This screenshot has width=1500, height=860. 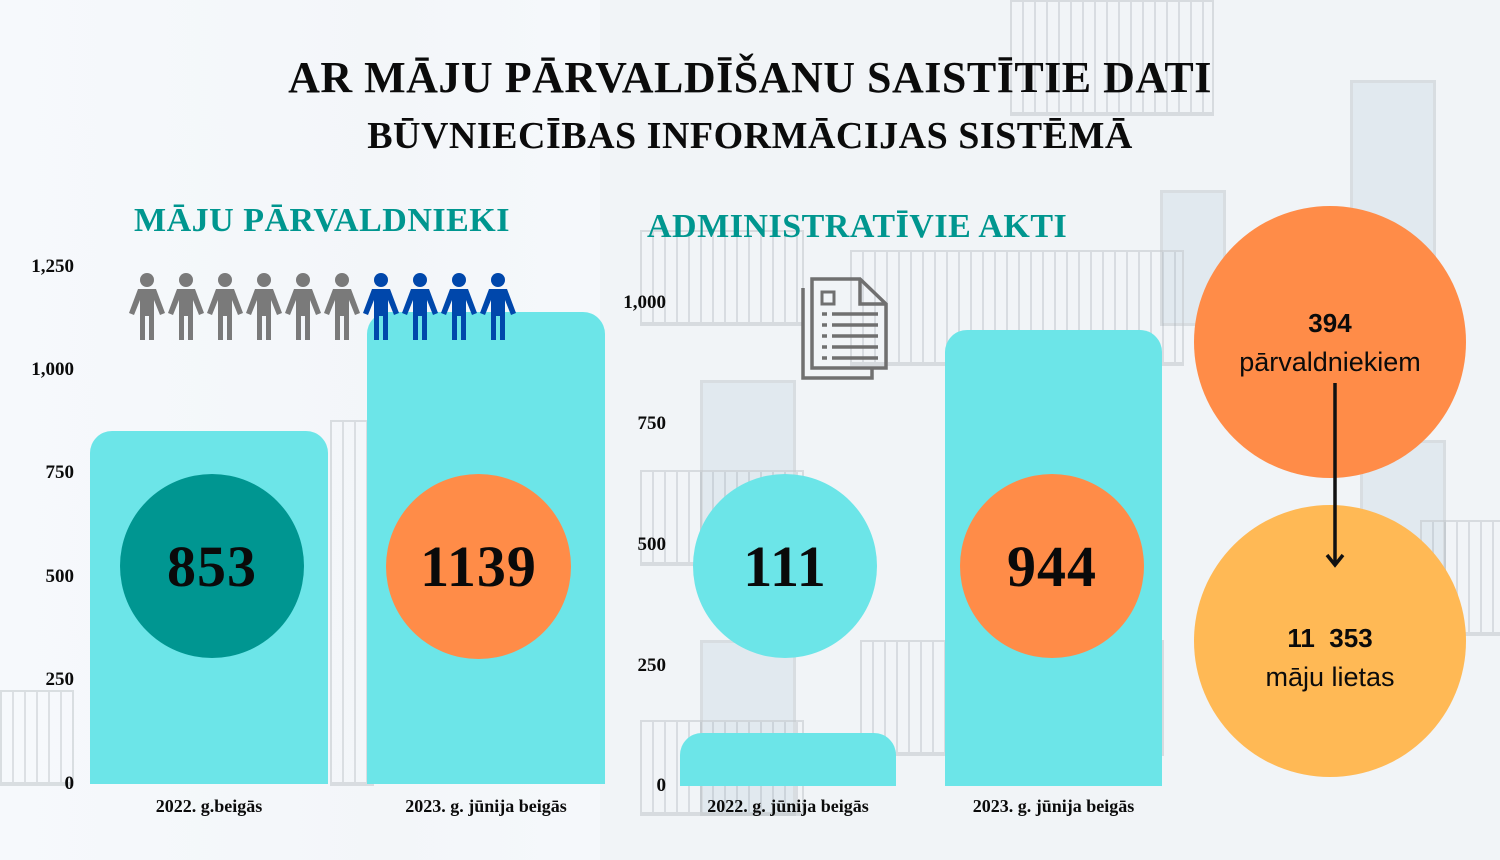 I want to click on main-title: AR MĀJU PĀRVALDĪŠANU SAISTĪTIE DATI, so click(x=750, y=77).